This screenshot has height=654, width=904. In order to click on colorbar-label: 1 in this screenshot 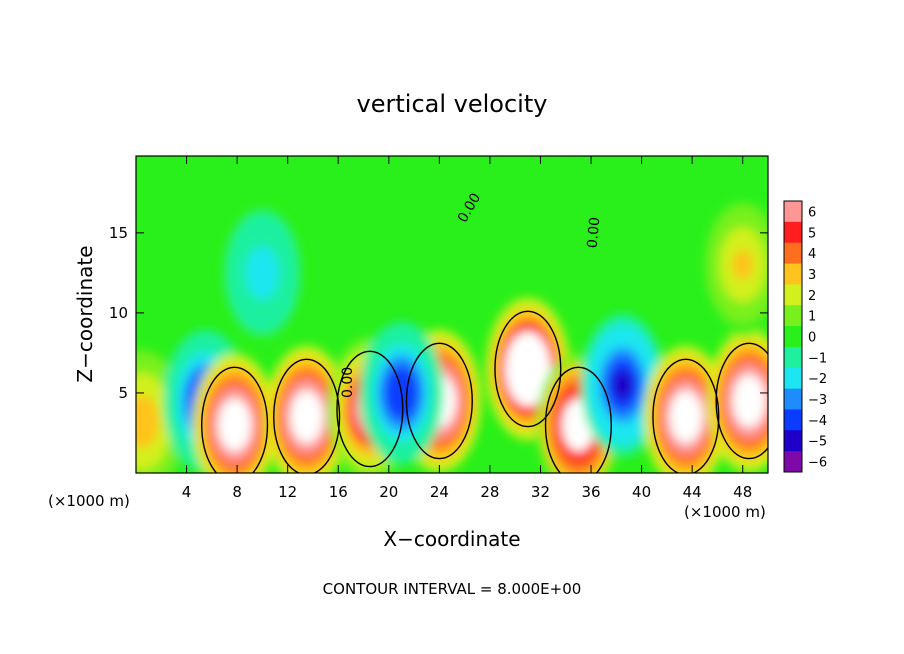, I will do `click(812, 317)`.